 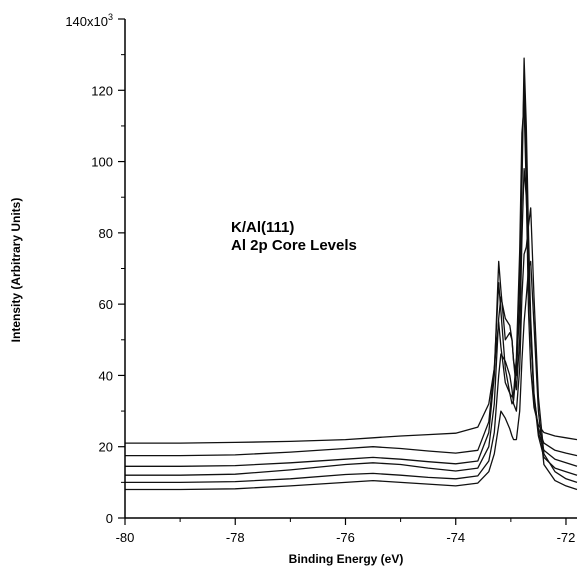 I want to click on y-ticks: 0 20 40 60 80 100 120, so click(x=108, y=272).